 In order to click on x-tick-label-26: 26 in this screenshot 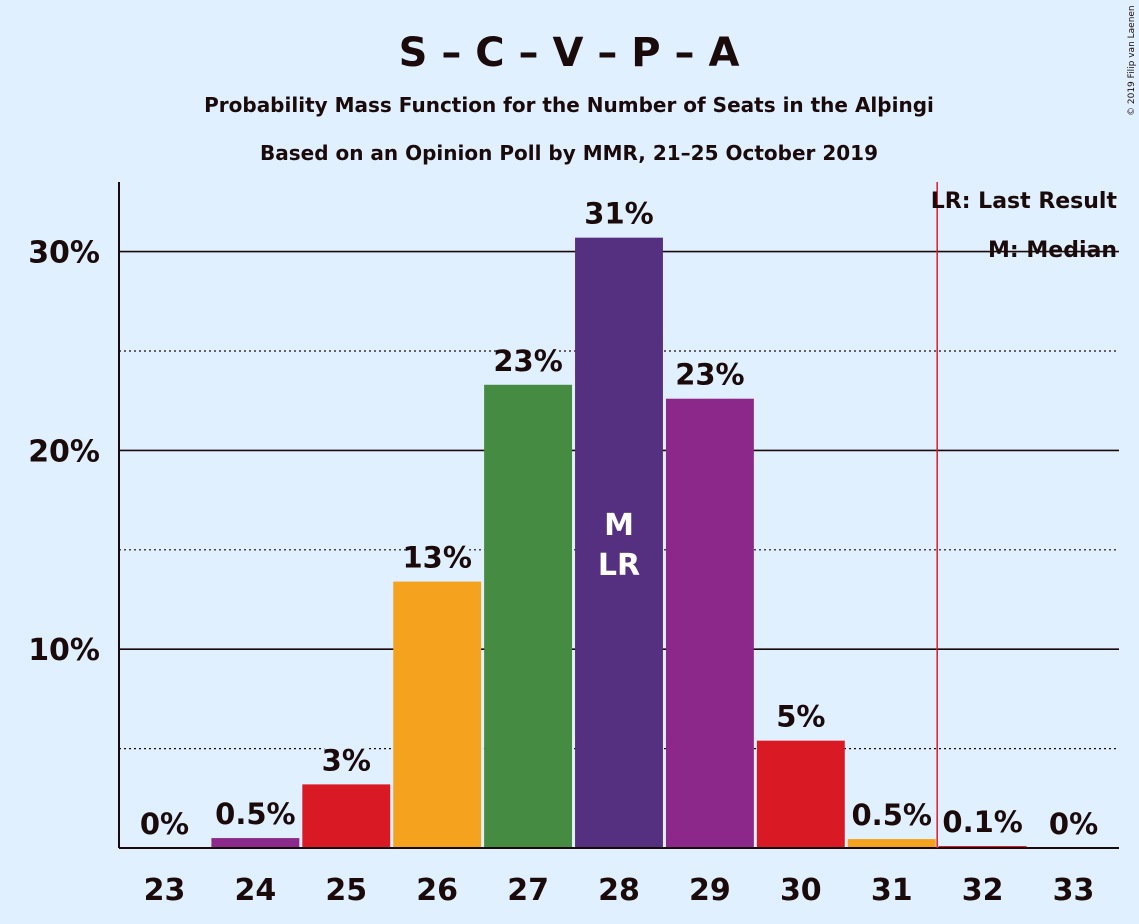, I will do `click(437, 890)`.